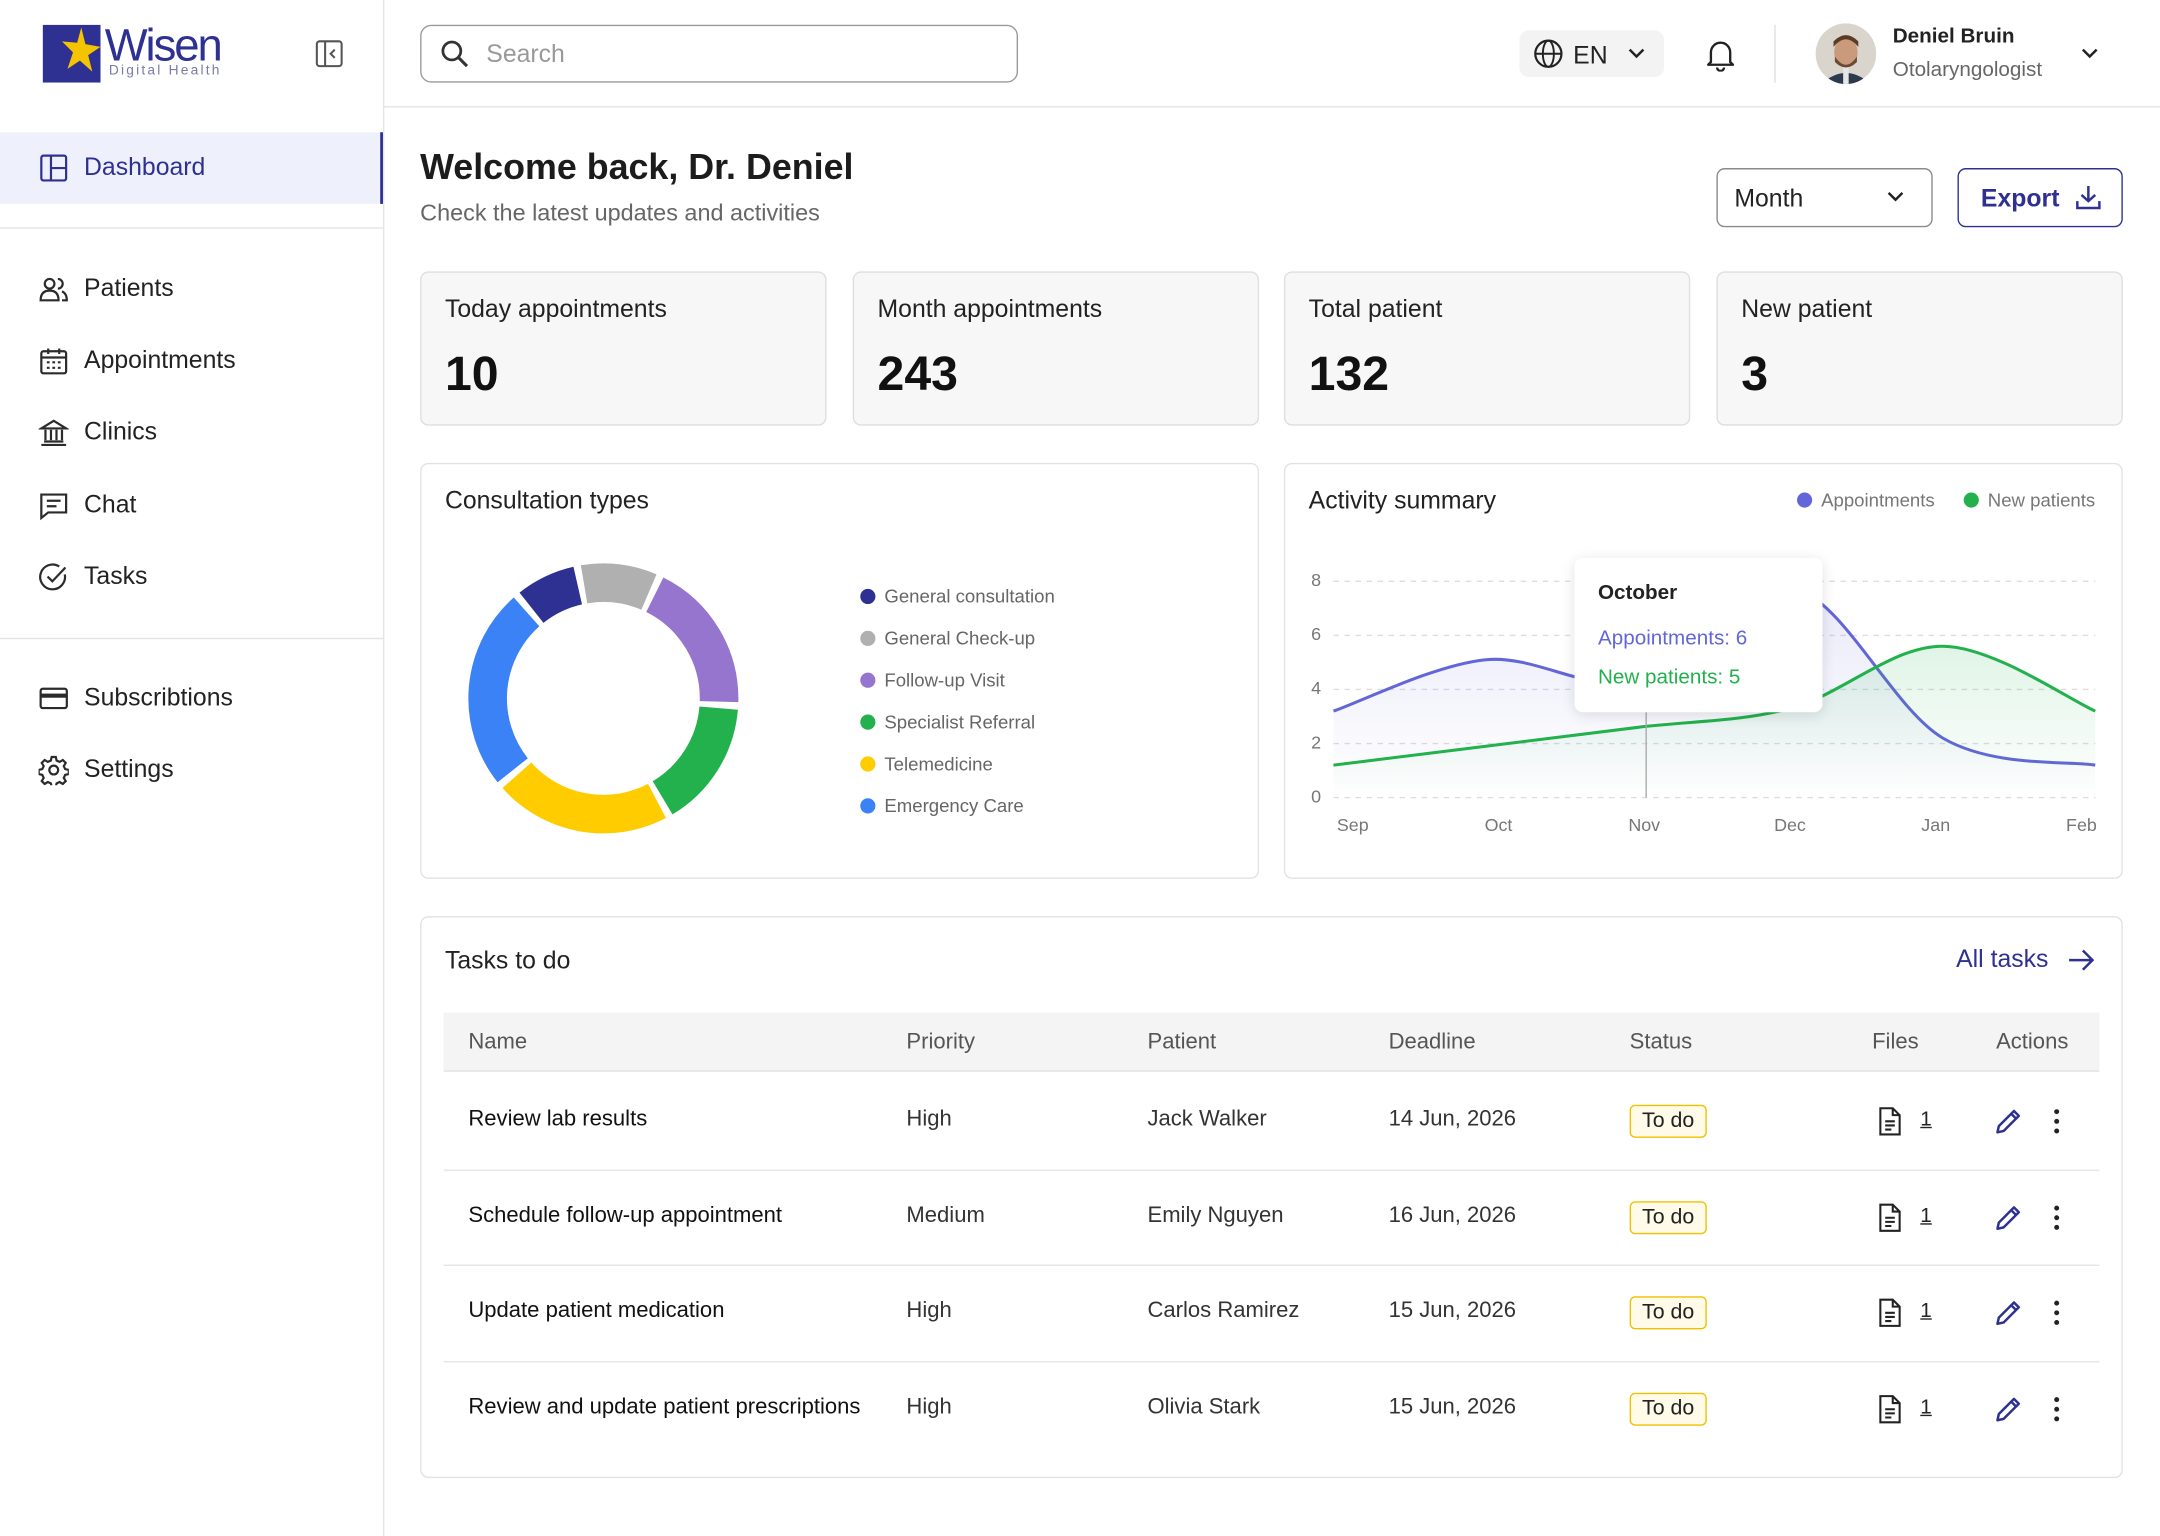 This screenshot has width=2160, height=1536. I want to click on nav-label: Tasks, so click(116, 576).